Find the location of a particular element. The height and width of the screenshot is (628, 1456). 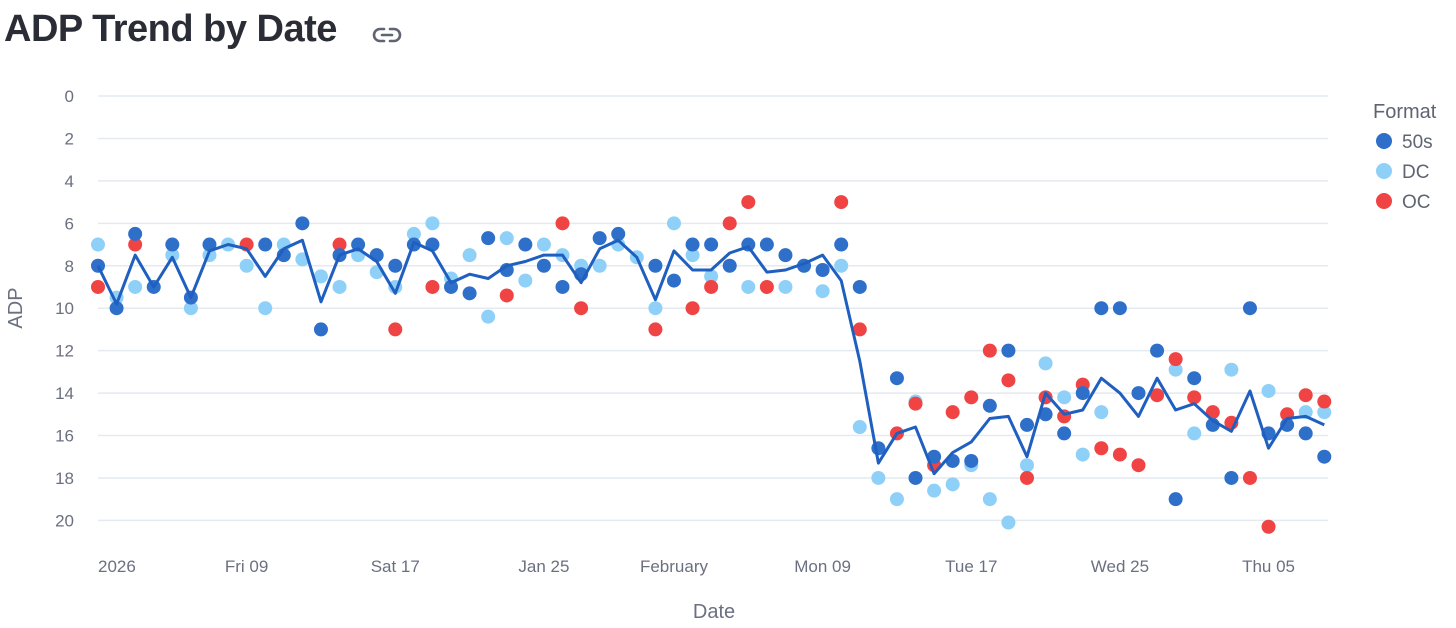

y-tick-label: 16 is located at coordinates (64, 436).